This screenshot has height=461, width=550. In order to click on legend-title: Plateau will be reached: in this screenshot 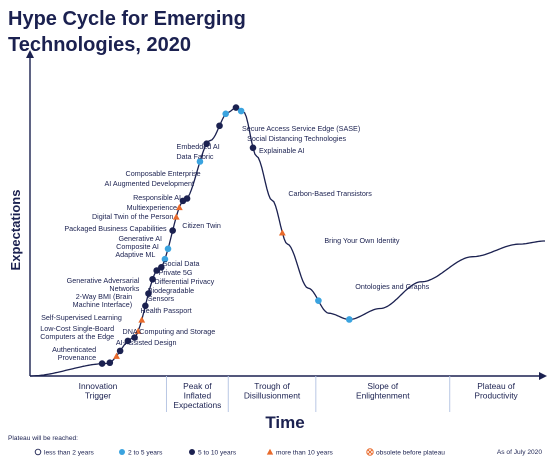, I will do `click(43, 438)`.